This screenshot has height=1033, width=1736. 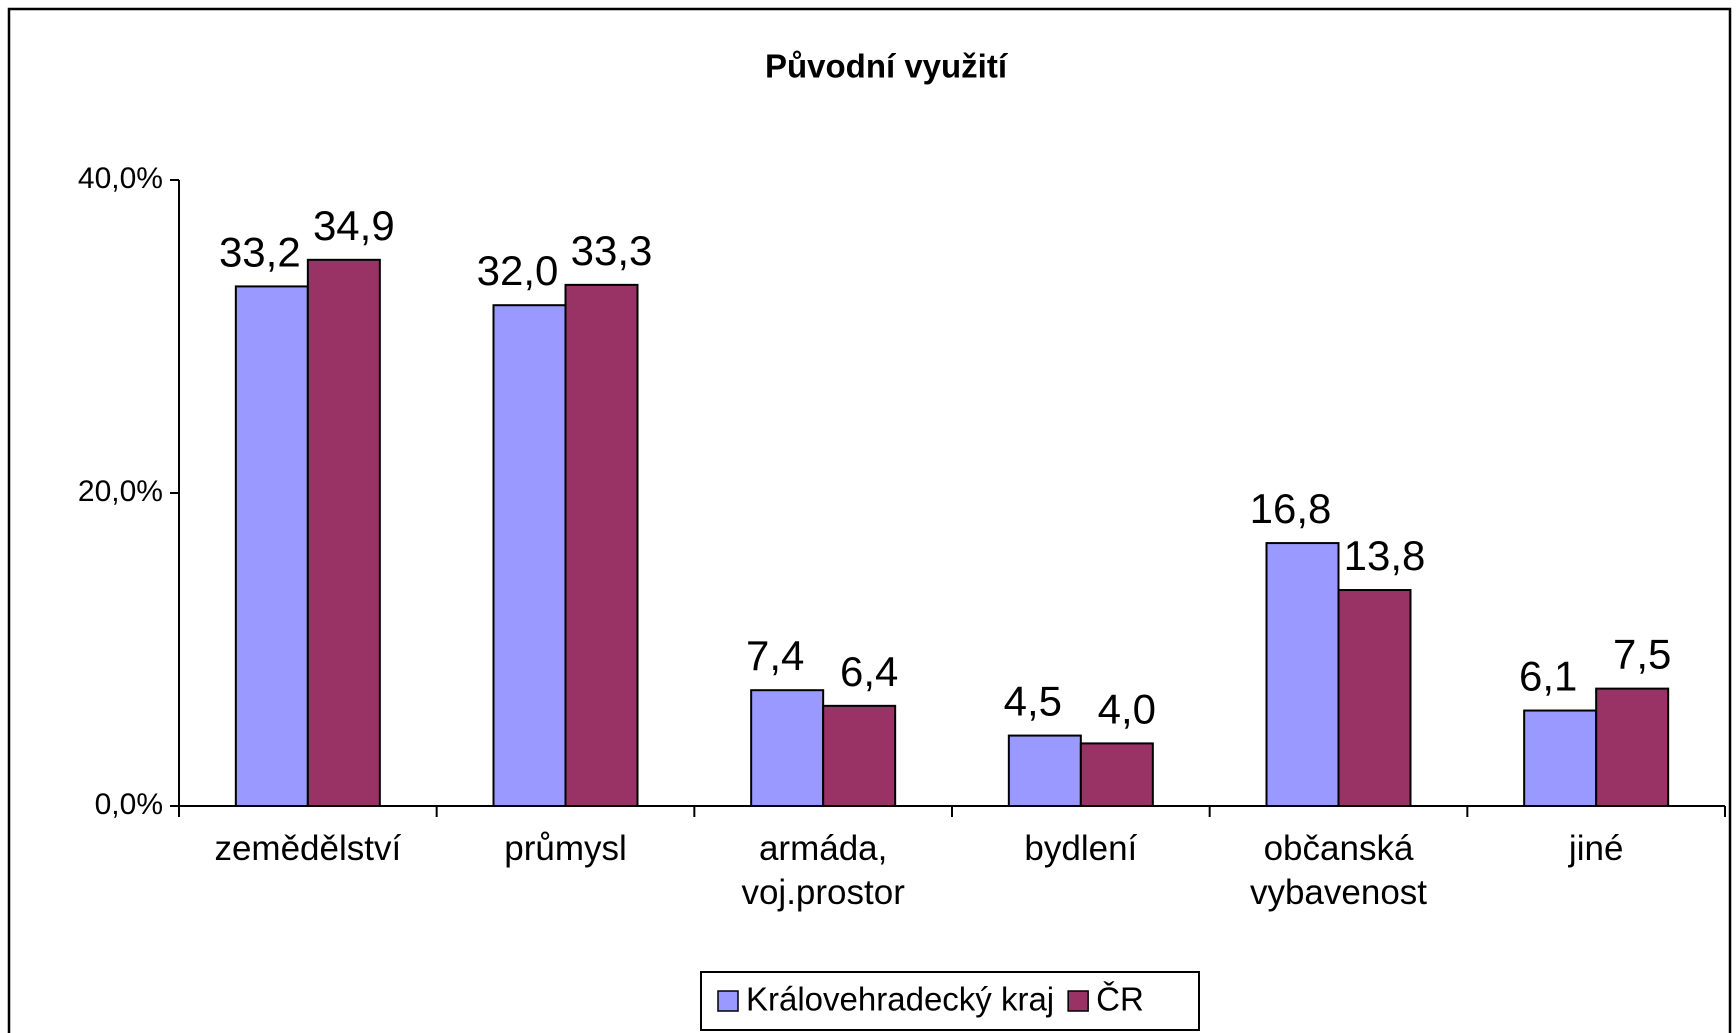 I want to click on legend-label: ČR, so click(x=1120, y=999).